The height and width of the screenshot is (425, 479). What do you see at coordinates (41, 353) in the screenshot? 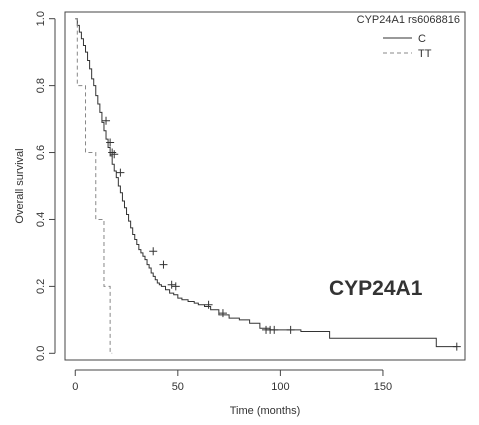
I see `y-tick-label: 0.0` at bounding box center [41, 353].